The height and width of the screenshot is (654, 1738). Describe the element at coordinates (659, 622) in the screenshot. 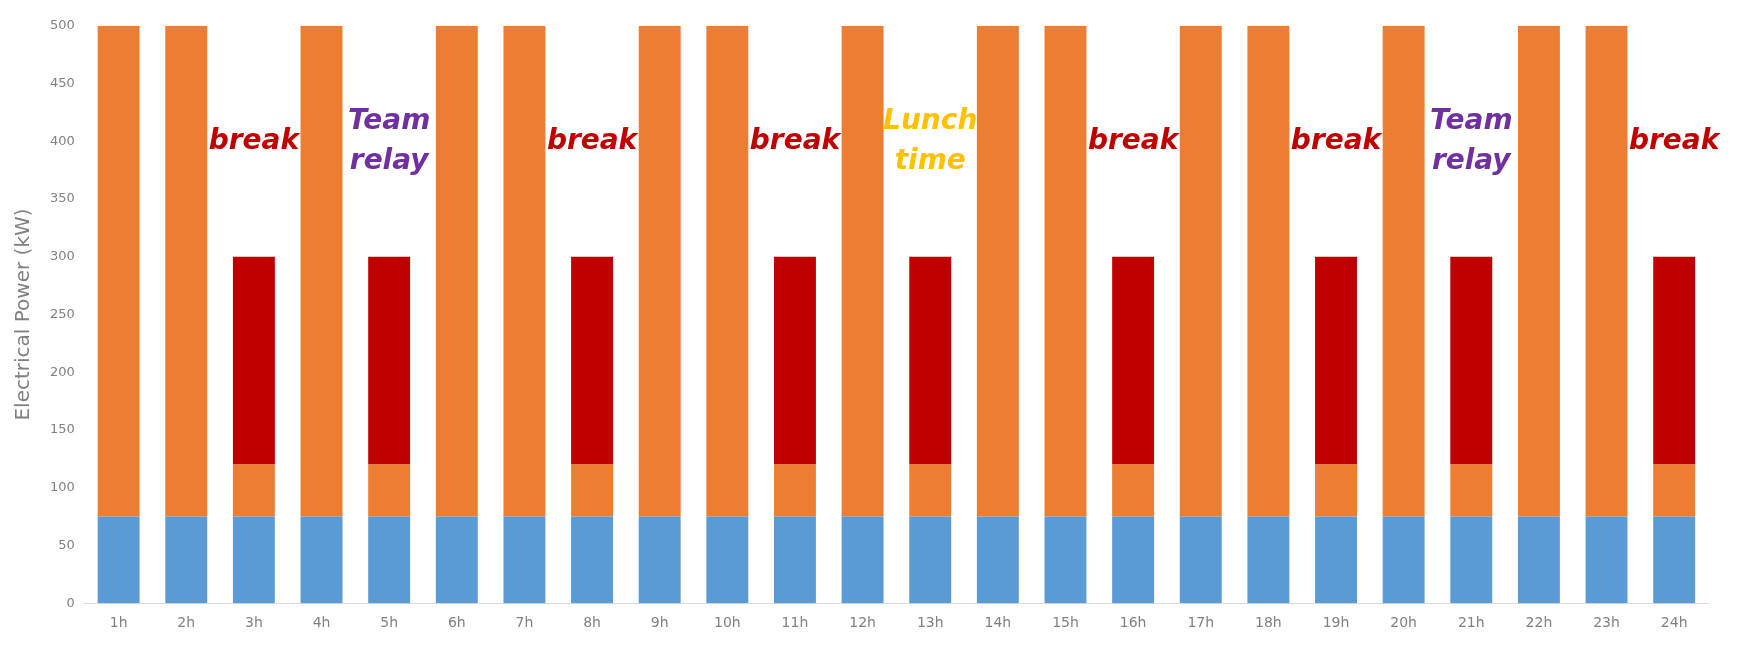

I see `x-tick-label: 9h` at that location.